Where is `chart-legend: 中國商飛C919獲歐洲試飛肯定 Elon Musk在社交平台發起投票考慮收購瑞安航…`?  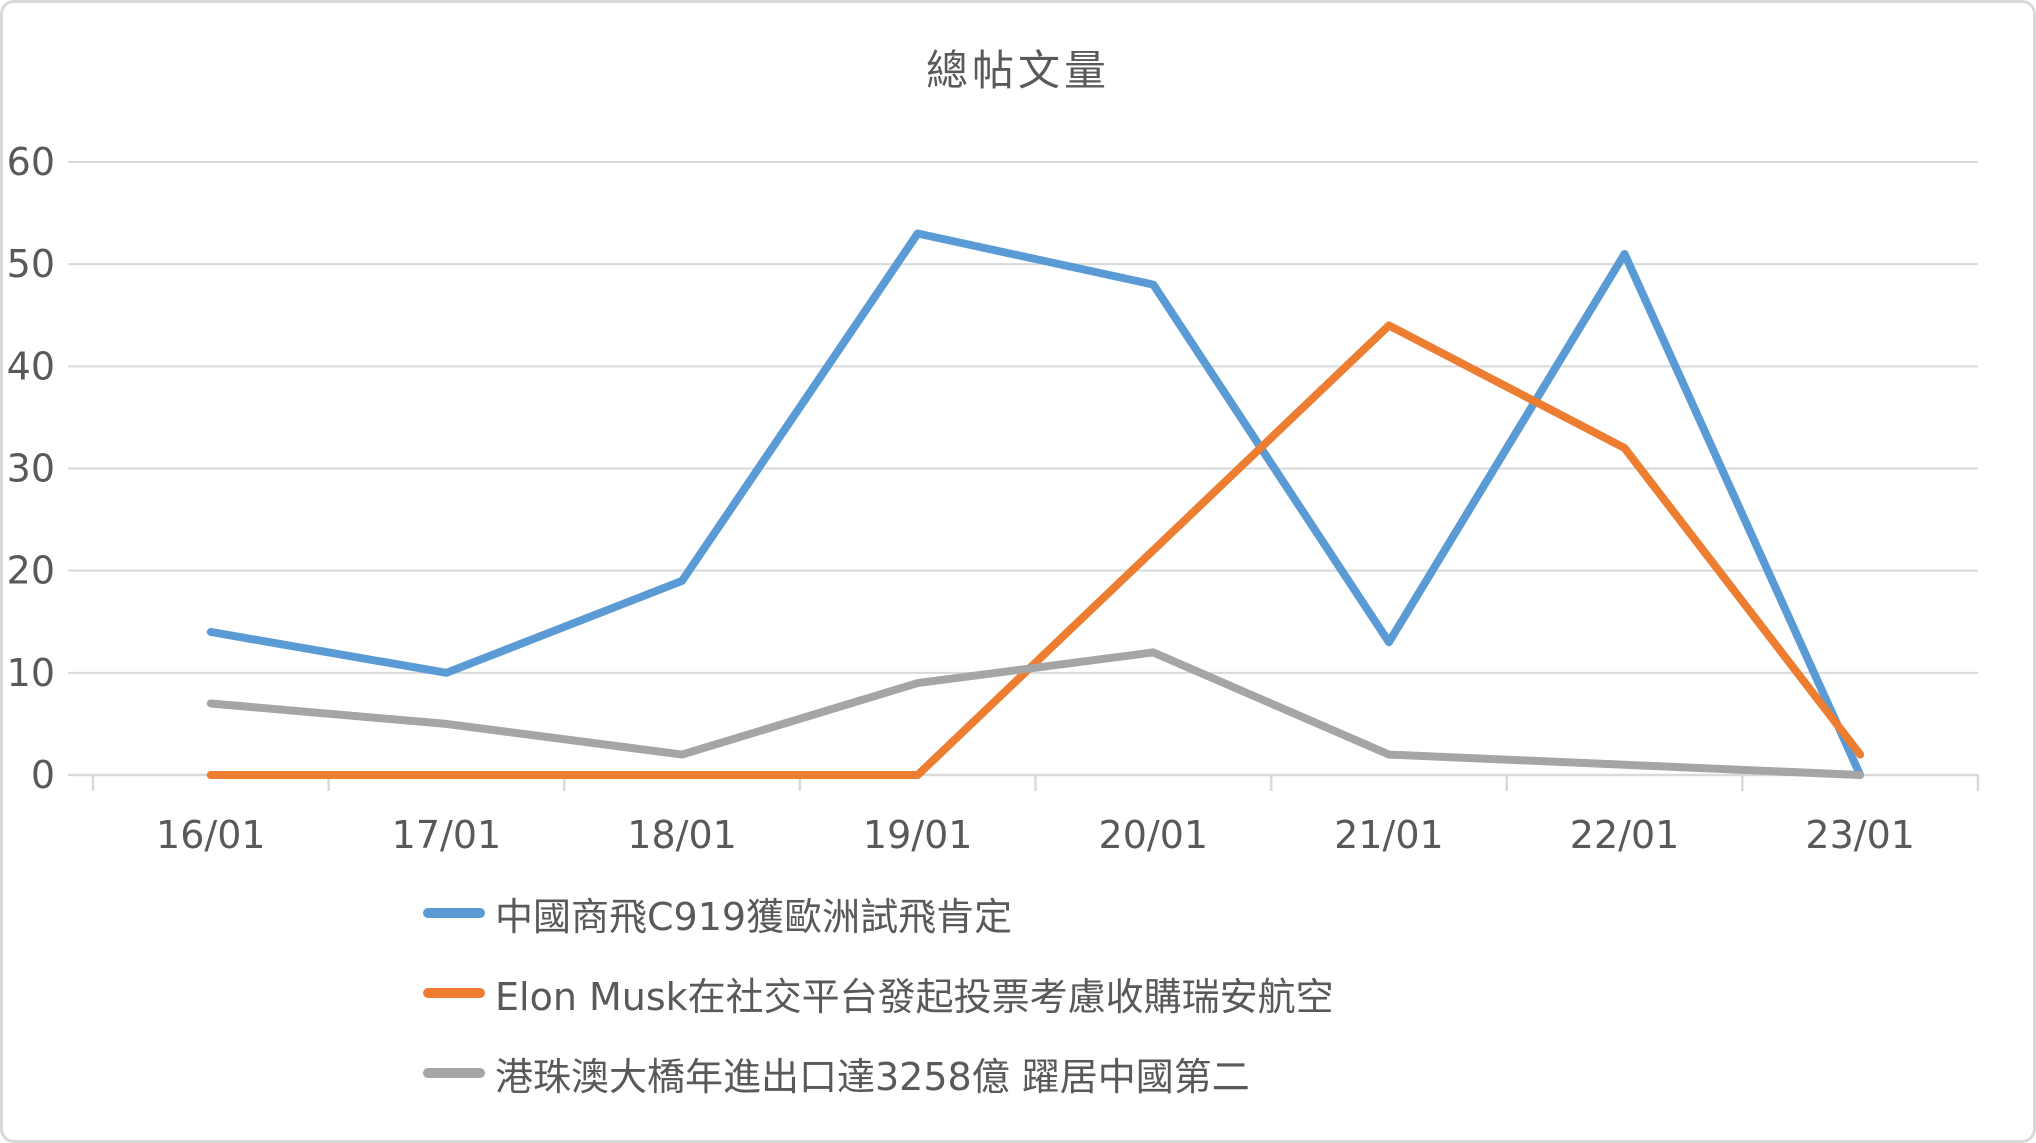
chart-legend: 中國商飛C919獲歐洲試飛肯定 Elon Musk在社交平台發起投票考慮收購瑞安航… is located at coordinates (878, 993).